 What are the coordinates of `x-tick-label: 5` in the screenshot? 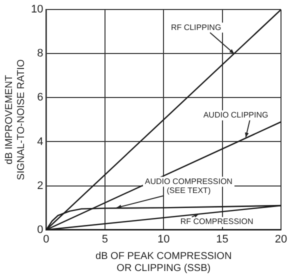 It's located at (105, 239).